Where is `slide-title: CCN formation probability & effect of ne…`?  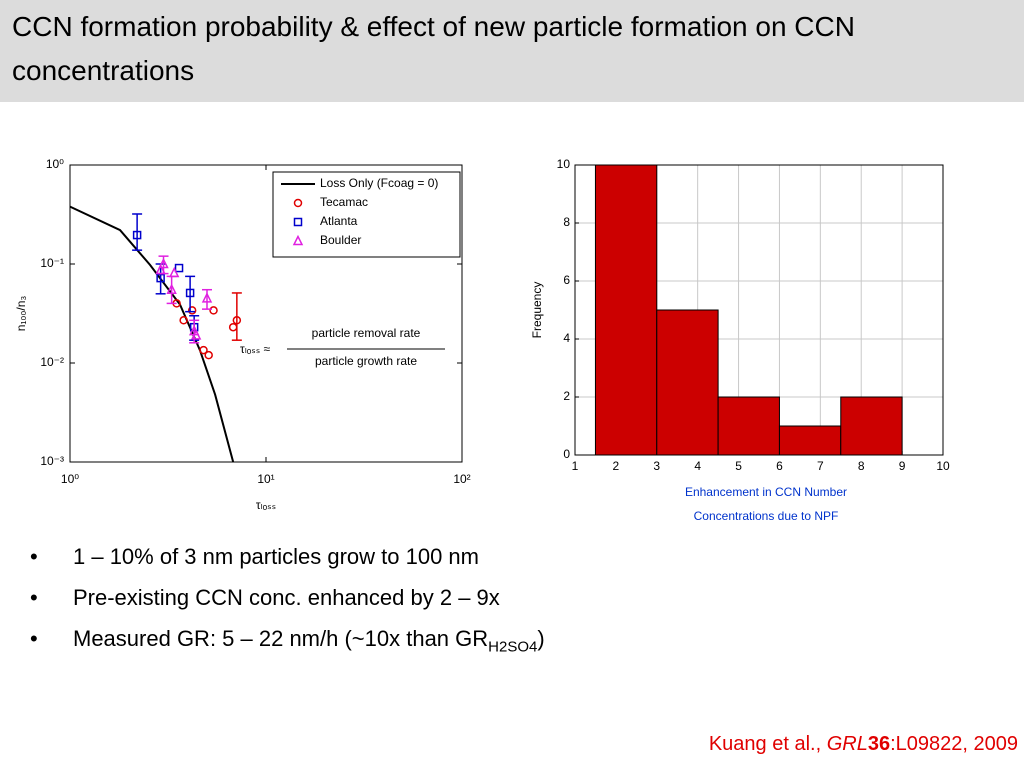 slide-title: CCN formation probability & effect of ne… is located at coordinates (433, 48).